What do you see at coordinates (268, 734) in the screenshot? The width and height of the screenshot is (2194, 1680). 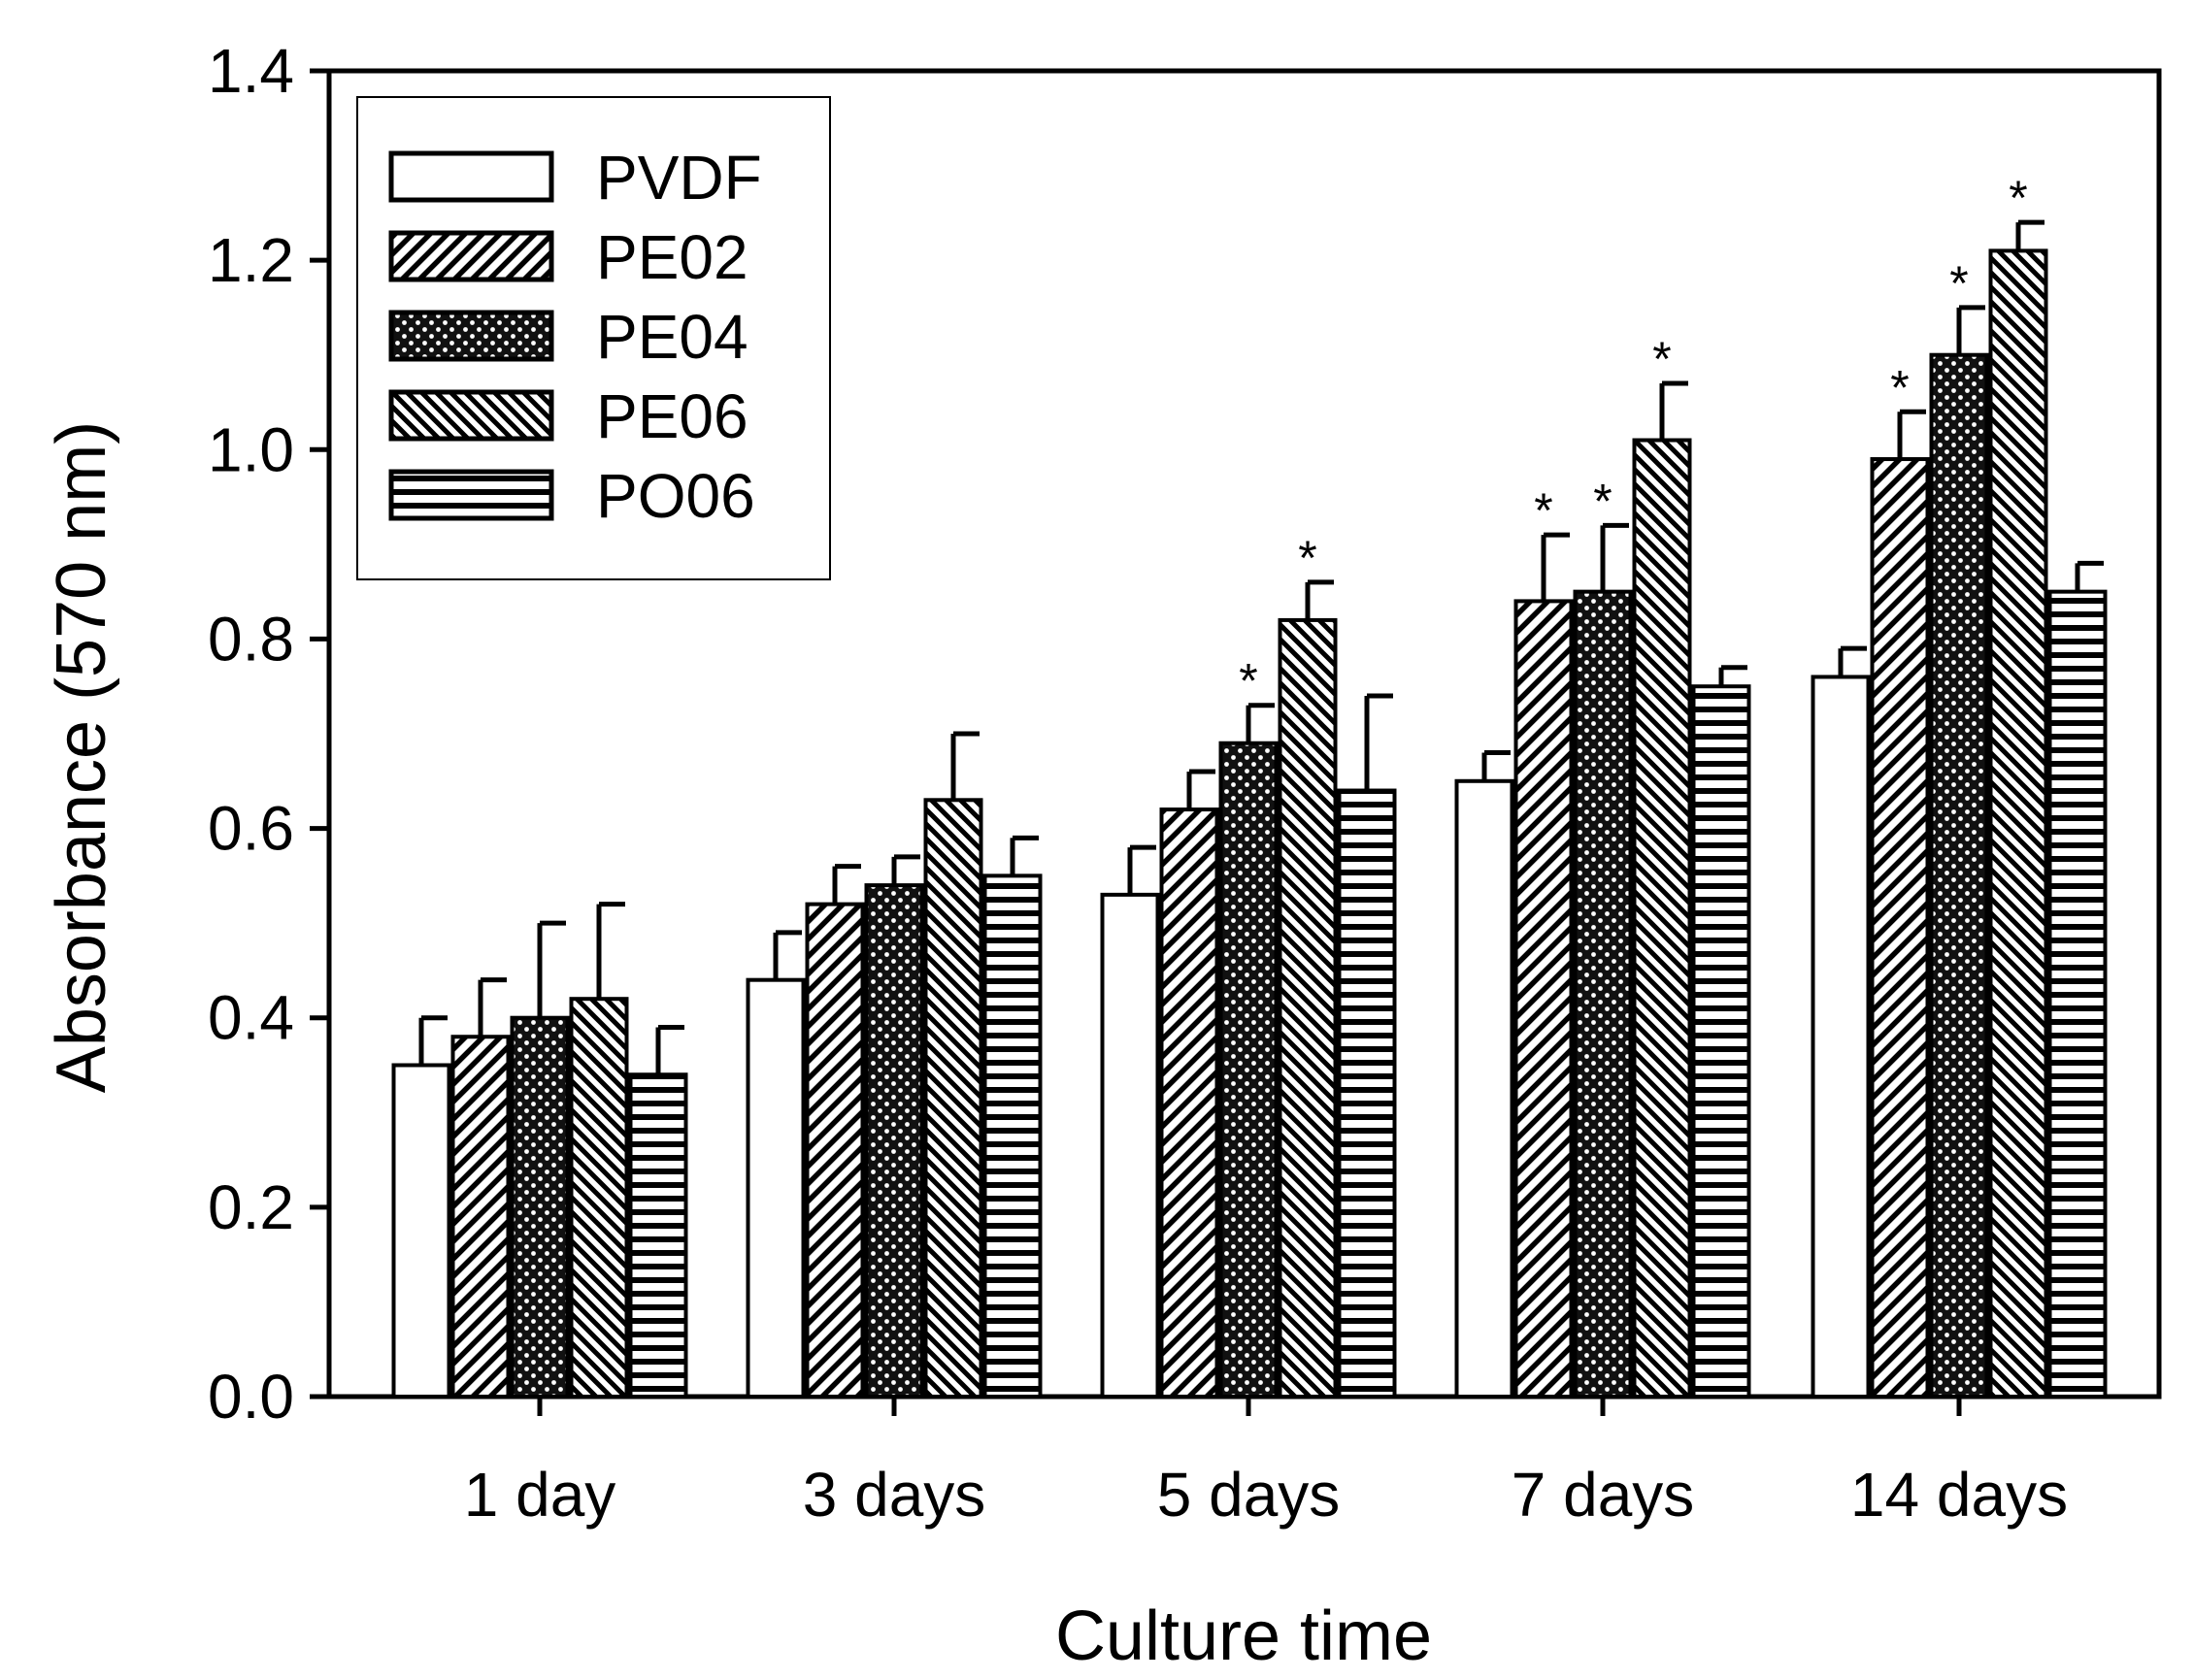 I see `y-axis: 0.0 0.2 0.4 0.6 0.8 1.0 1.2 1.4` at bounding box center [268, 734].